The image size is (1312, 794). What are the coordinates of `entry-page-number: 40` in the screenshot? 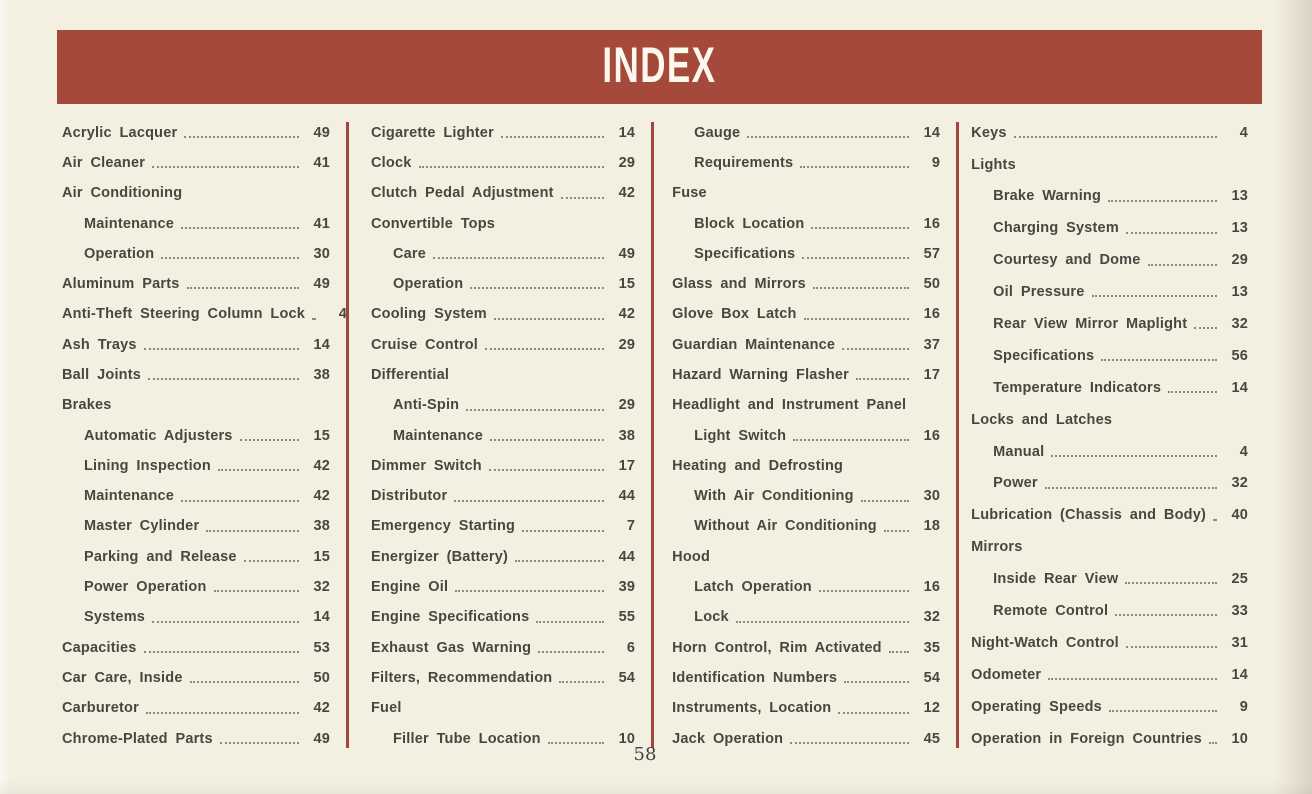 It's located at (1239, 515).